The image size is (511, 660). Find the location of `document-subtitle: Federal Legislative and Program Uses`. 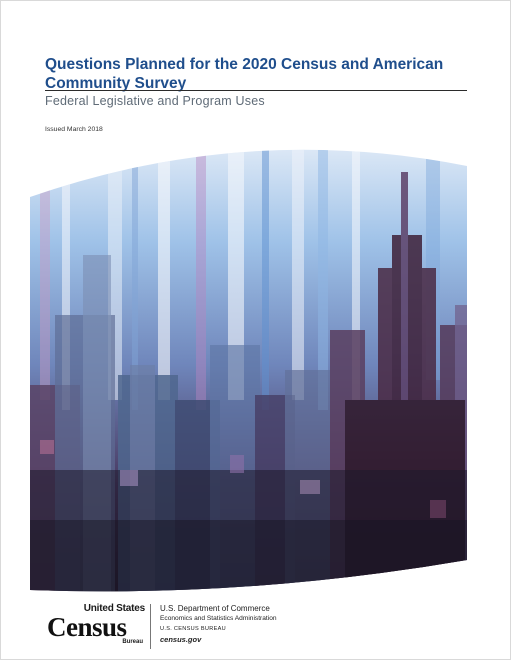

document-subtitle: Federal Legislative and Program Uses is located at coordinates (155, 101).